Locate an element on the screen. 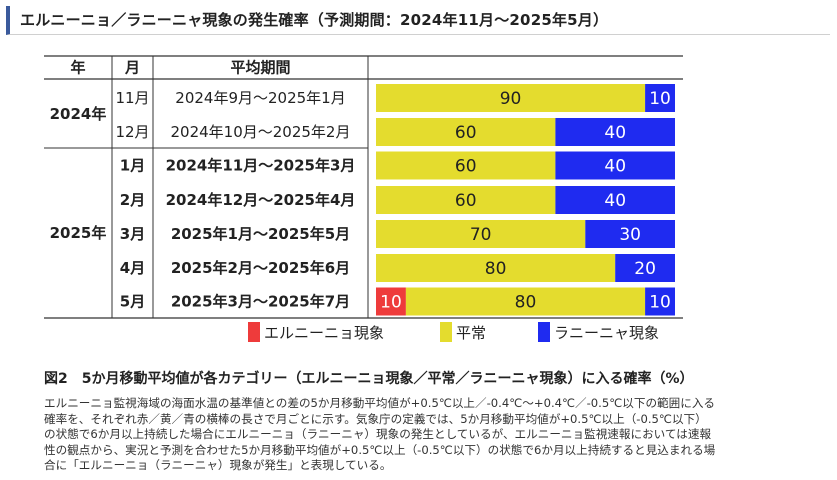 The height and width of the screenshot is (480, 837). period-label: 2025年3月～2025年7月 is located at coordinates (260, 302).